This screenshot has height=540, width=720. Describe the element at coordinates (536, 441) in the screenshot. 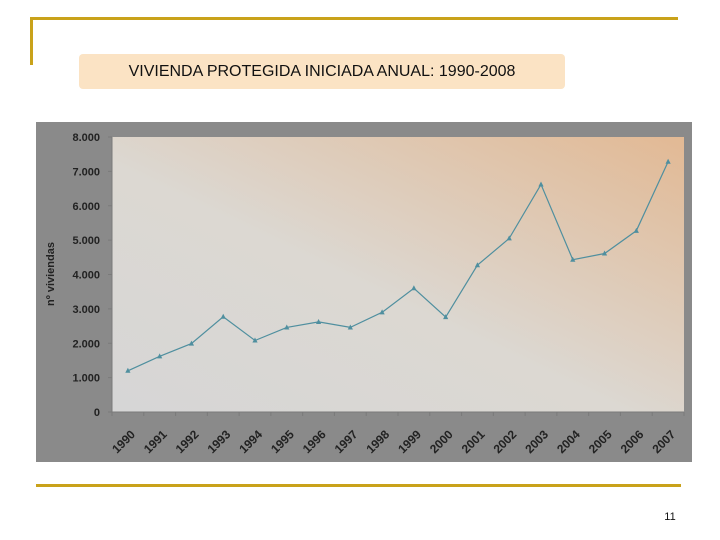

I see `x-tick-label: 2003` at that location.